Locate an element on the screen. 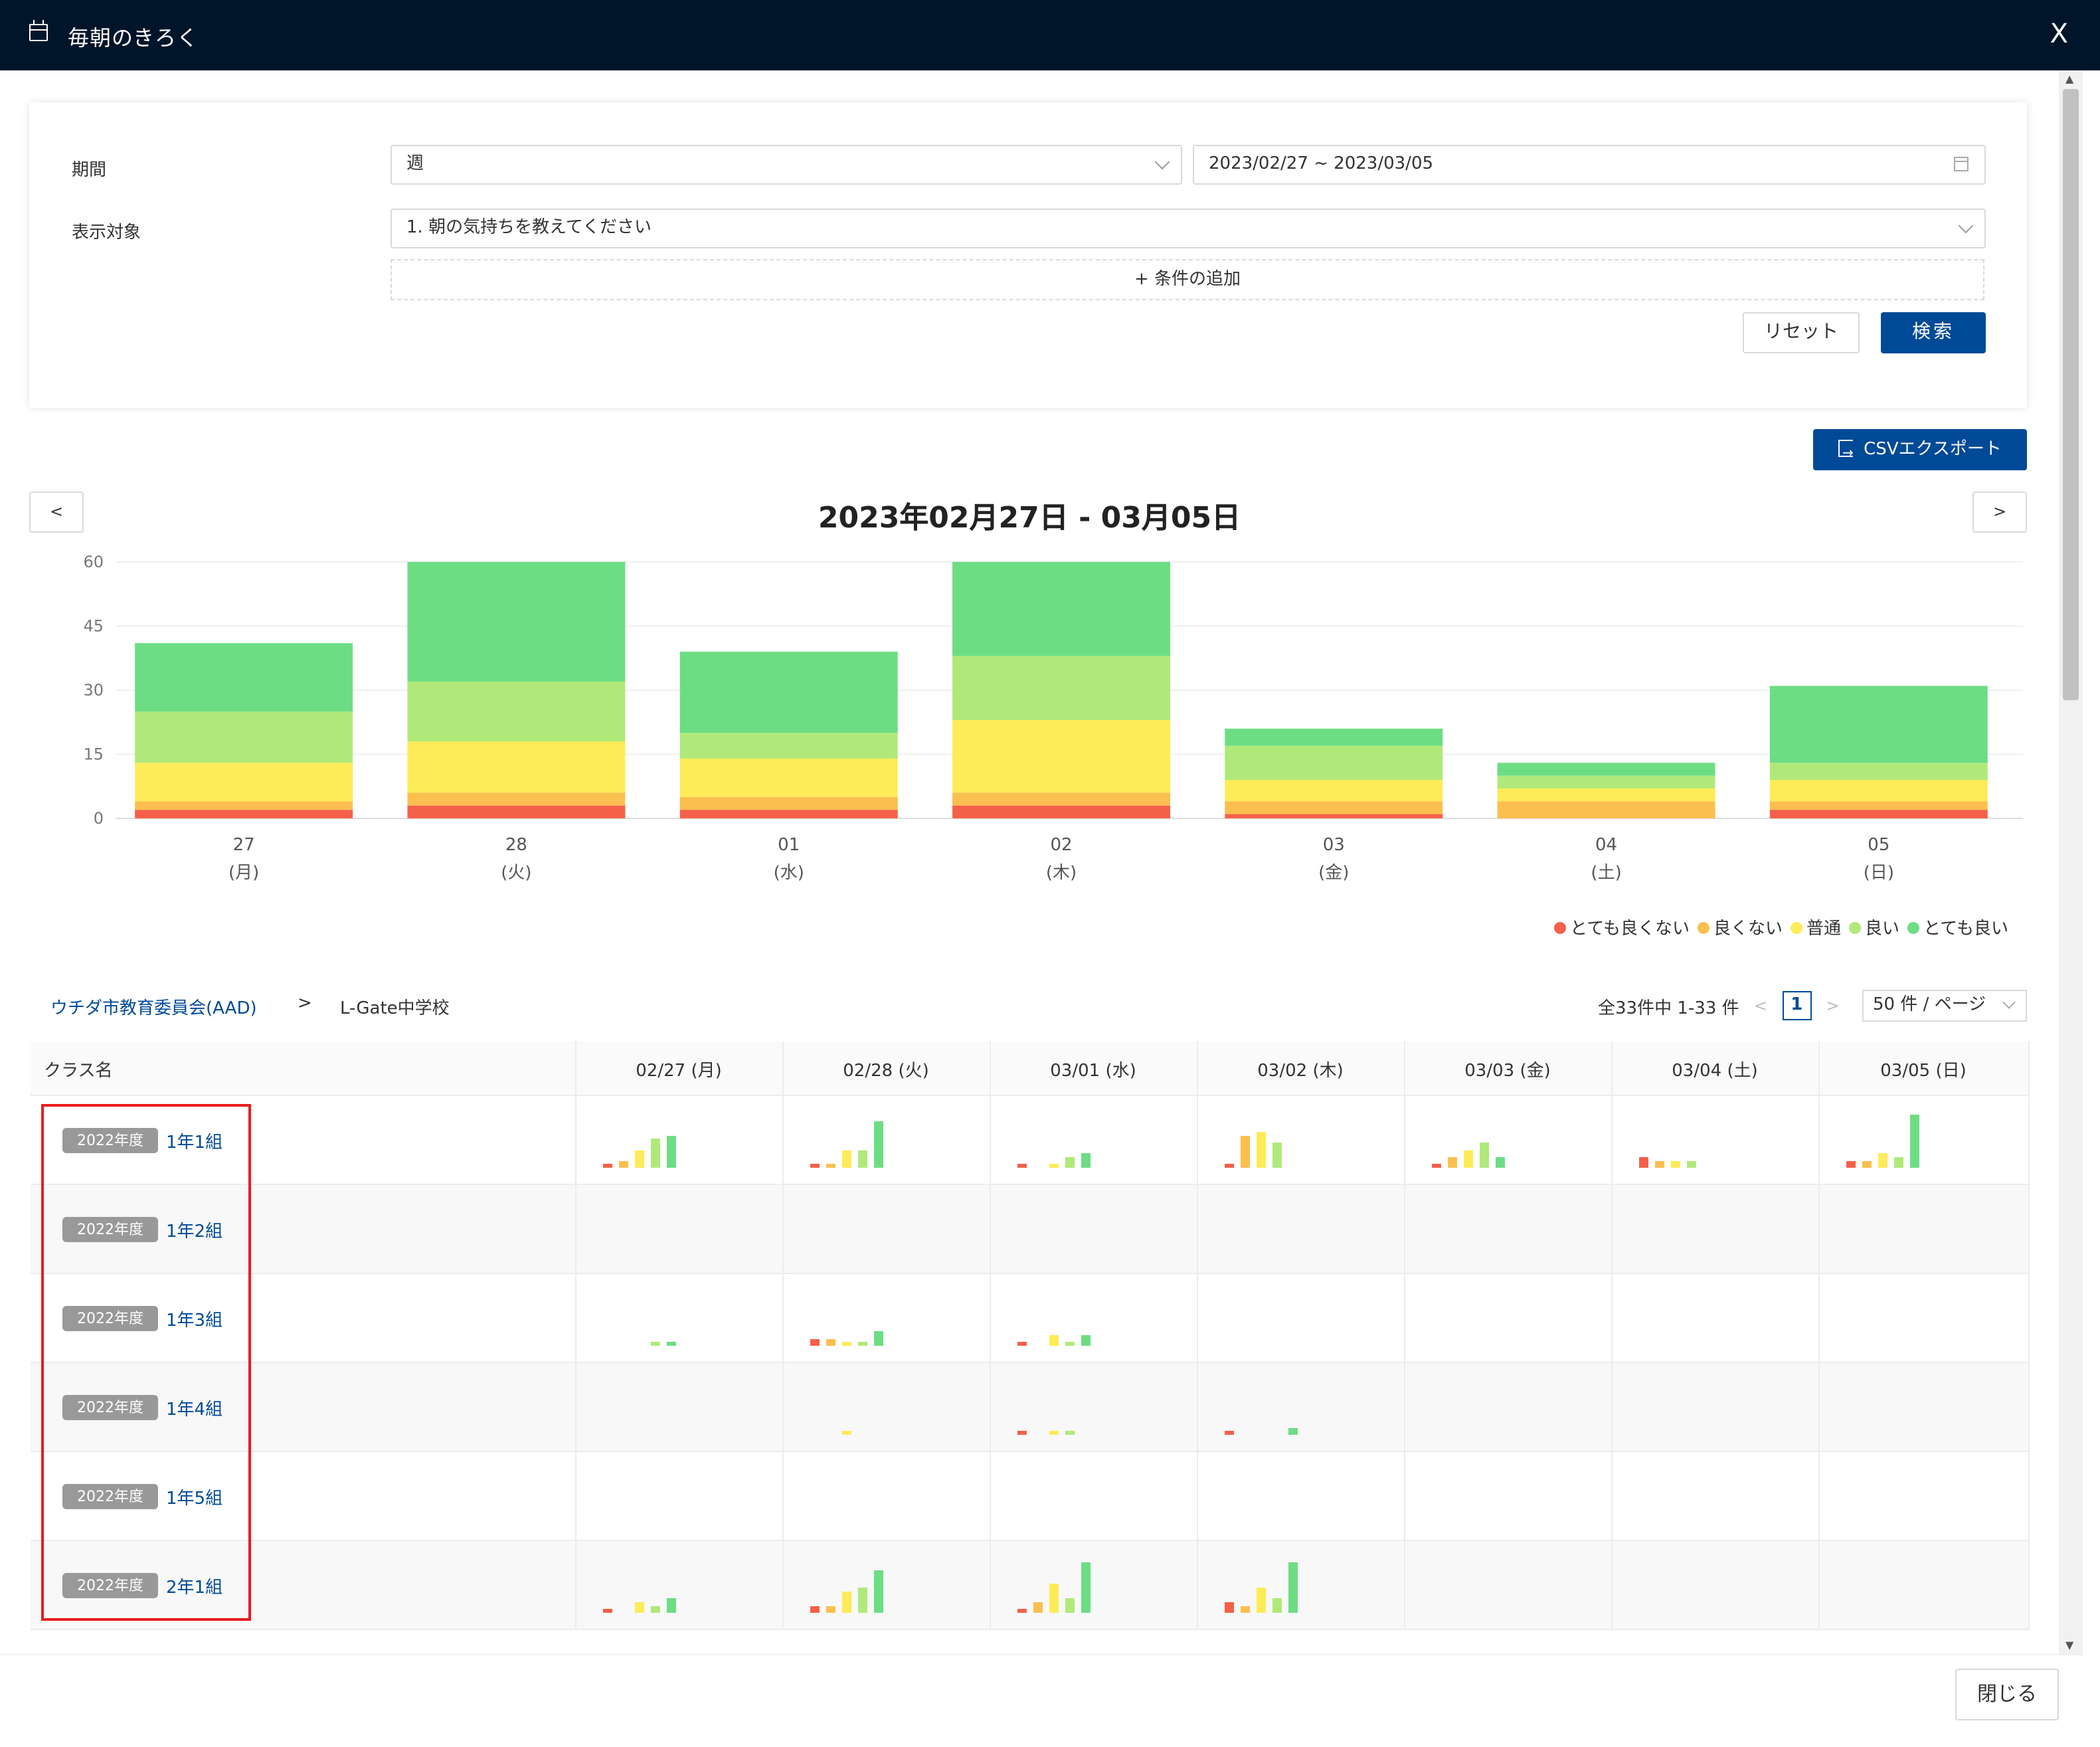 Image resolution: width=2100 pixels, height=1747 pixels. reset-button: リセット is located at coordinates (1801, 332).